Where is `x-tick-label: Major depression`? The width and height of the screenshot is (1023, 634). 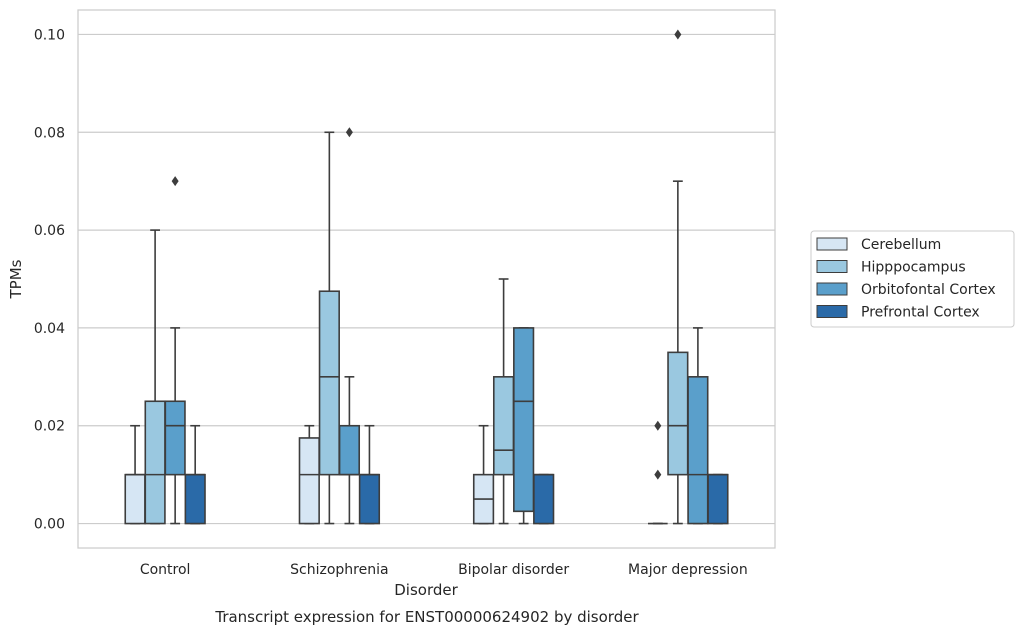
x-tick-label: Major depression is located at coordinates (688, 570).